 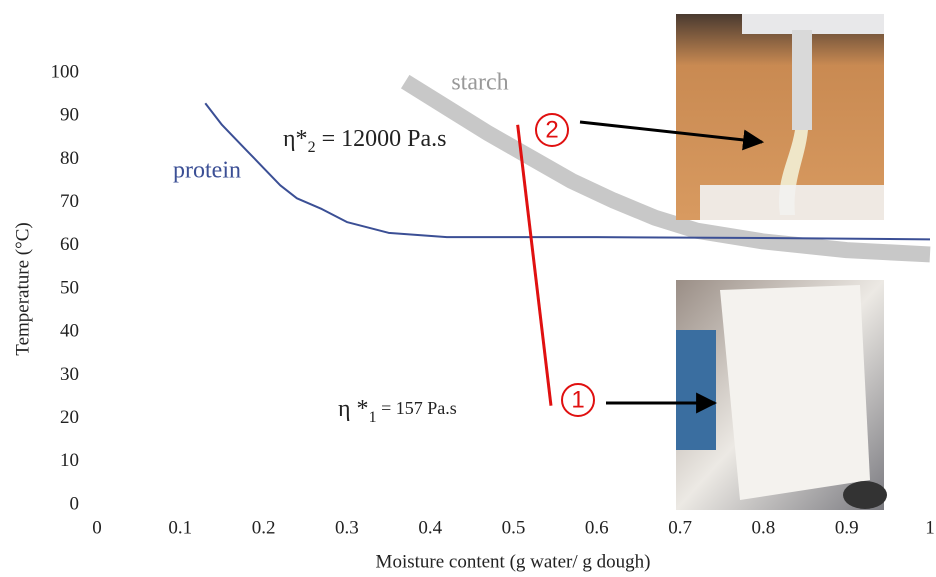 I want to click on x-tick-label: 0.2, so click(x=264, y=527).